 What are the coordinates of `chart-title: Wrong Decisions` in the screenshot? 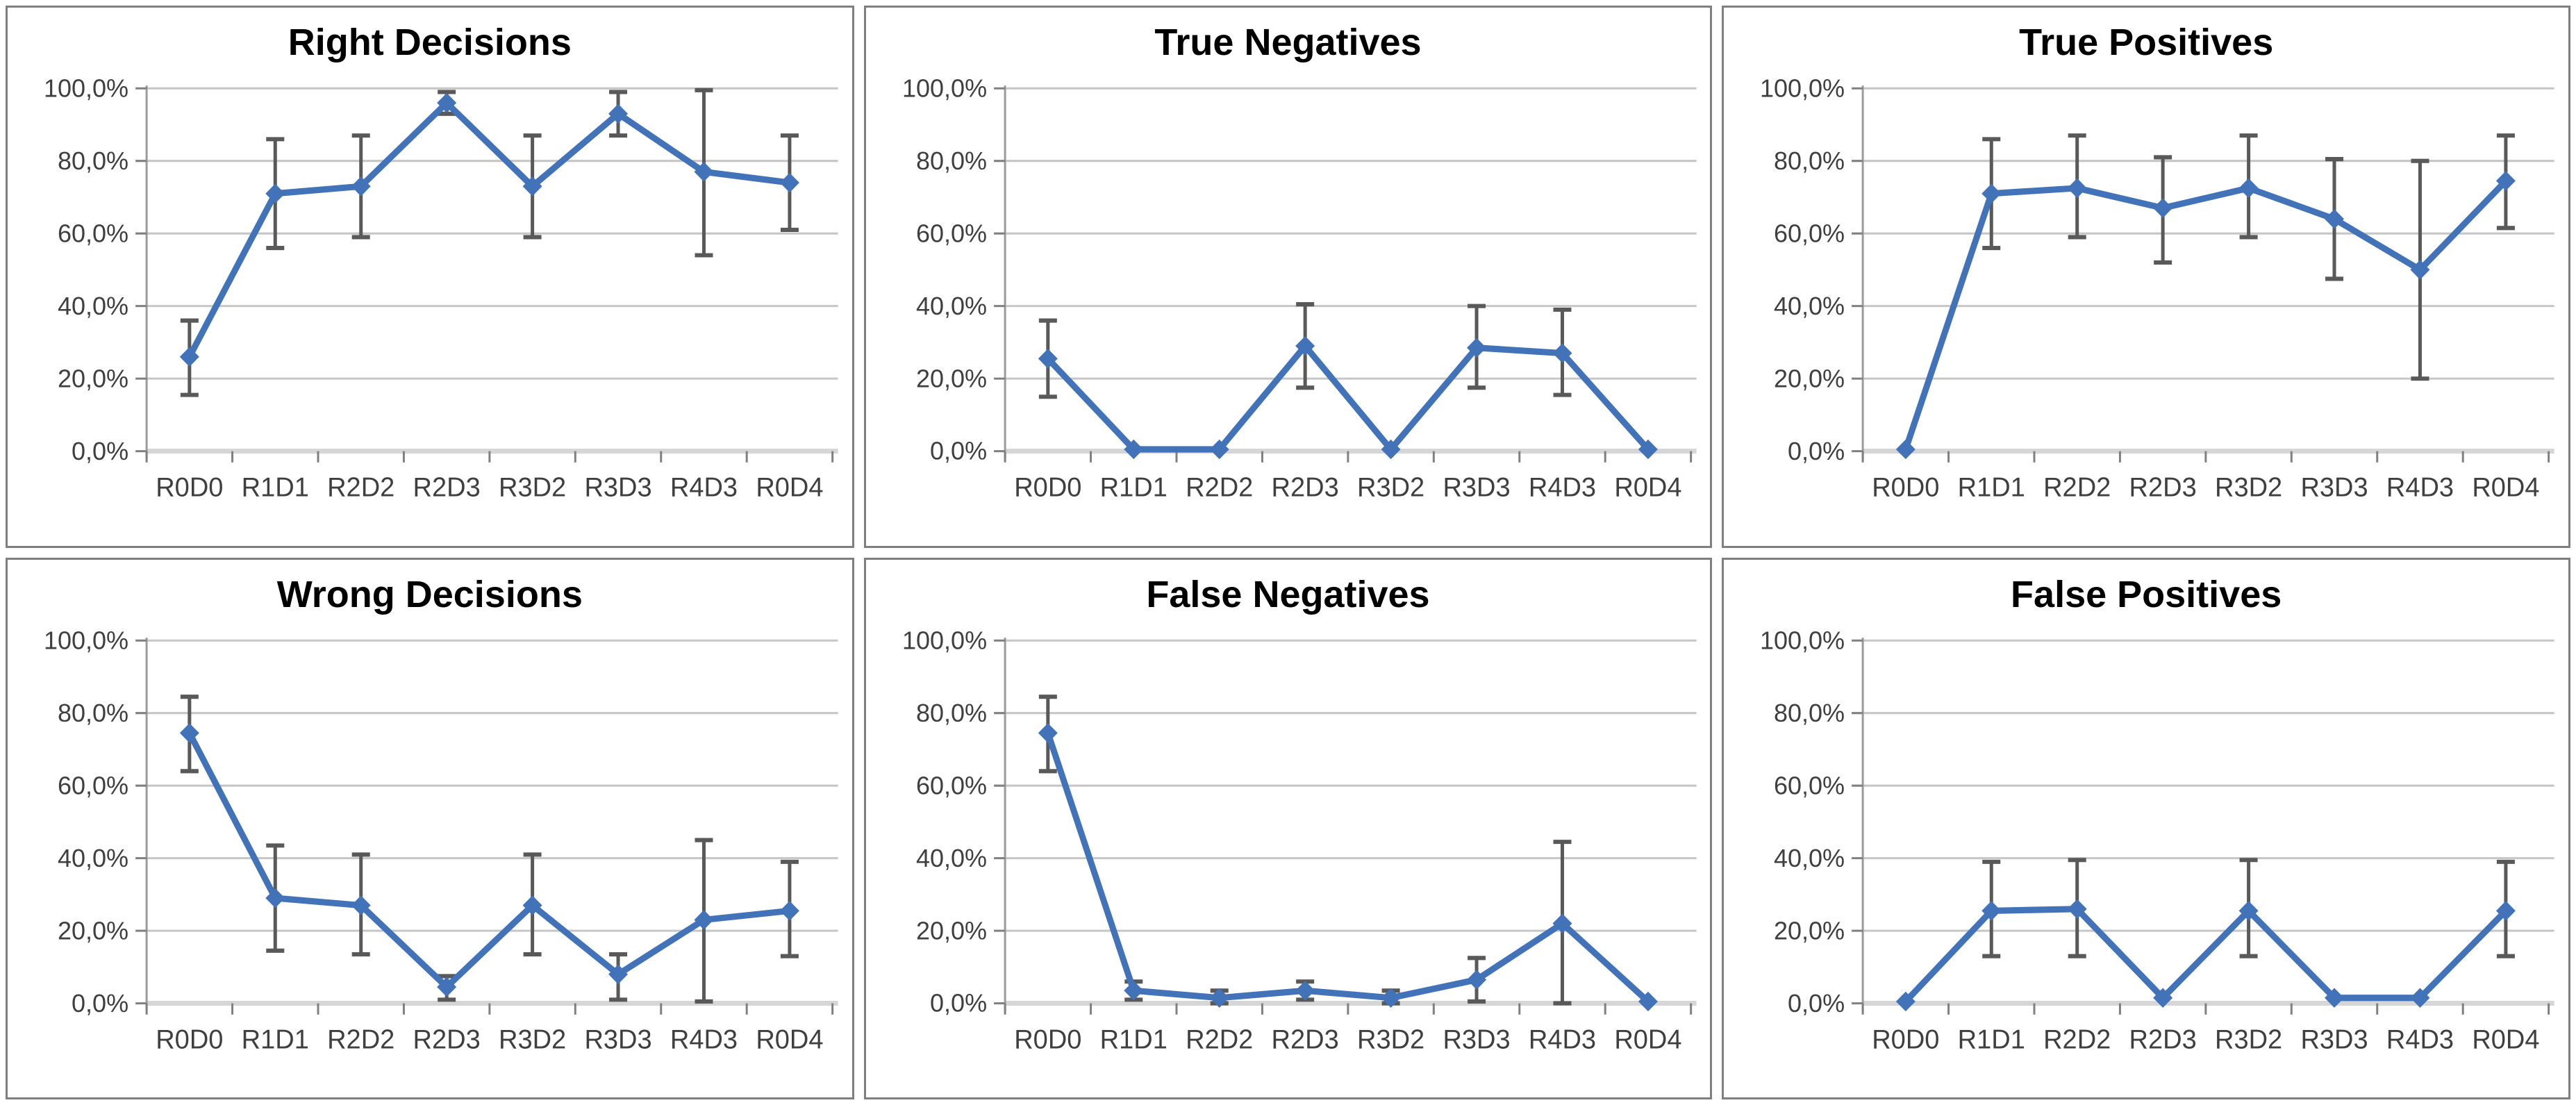 It's located at (429, 594).